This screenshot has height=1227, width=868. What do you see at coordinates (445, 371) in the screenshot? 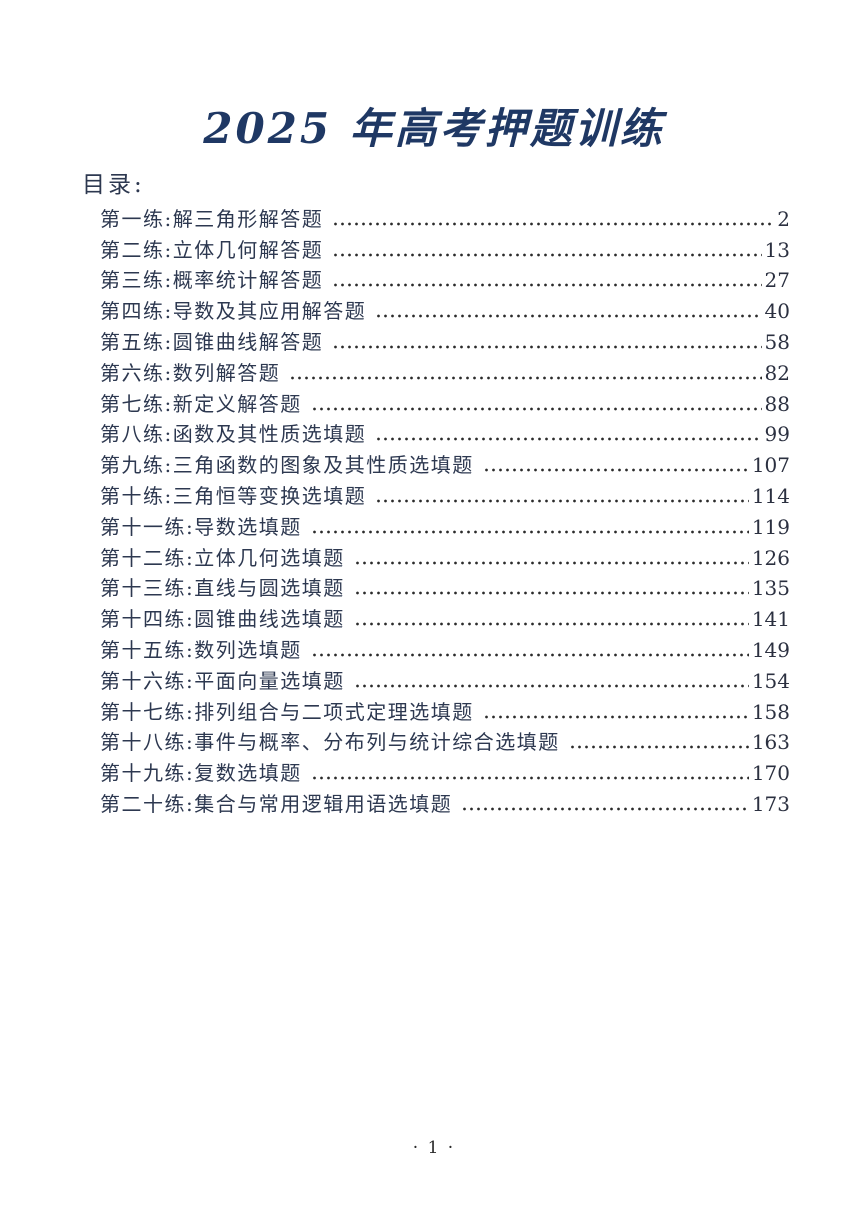
I see `toc-entry: 第六练:数列解答题 82` at bounding box center [445, 371].